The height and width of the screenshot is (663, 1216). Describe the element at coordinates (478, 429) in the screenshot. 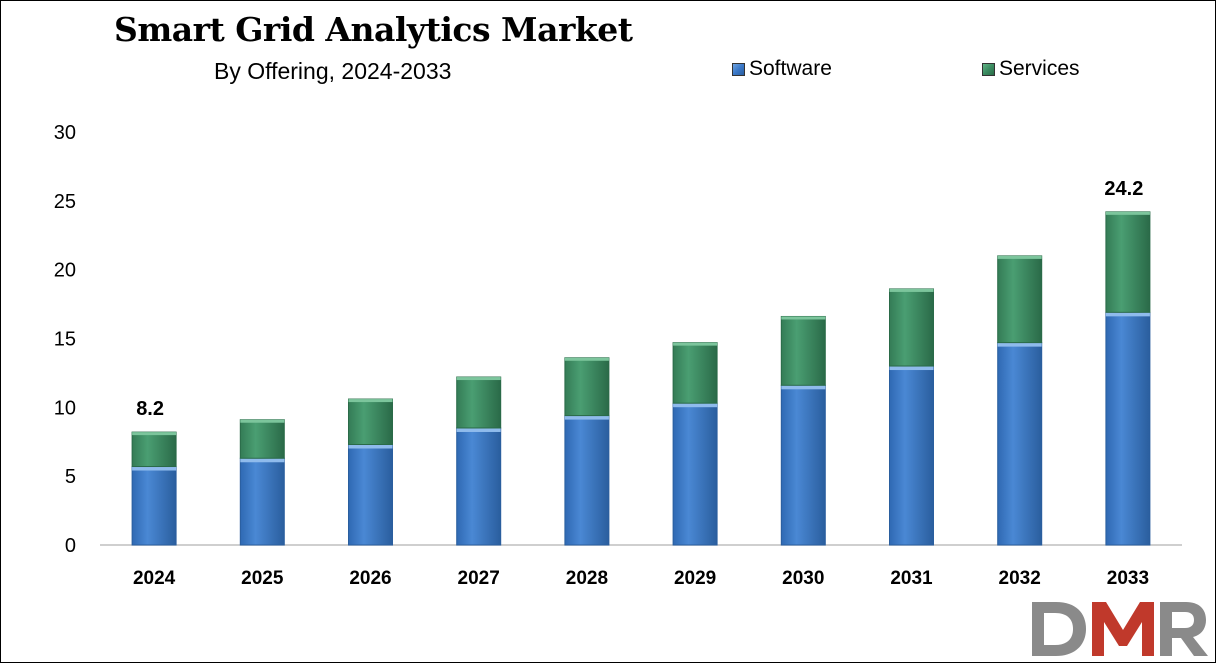

I see `bar-software-bevel-2027` at that location.